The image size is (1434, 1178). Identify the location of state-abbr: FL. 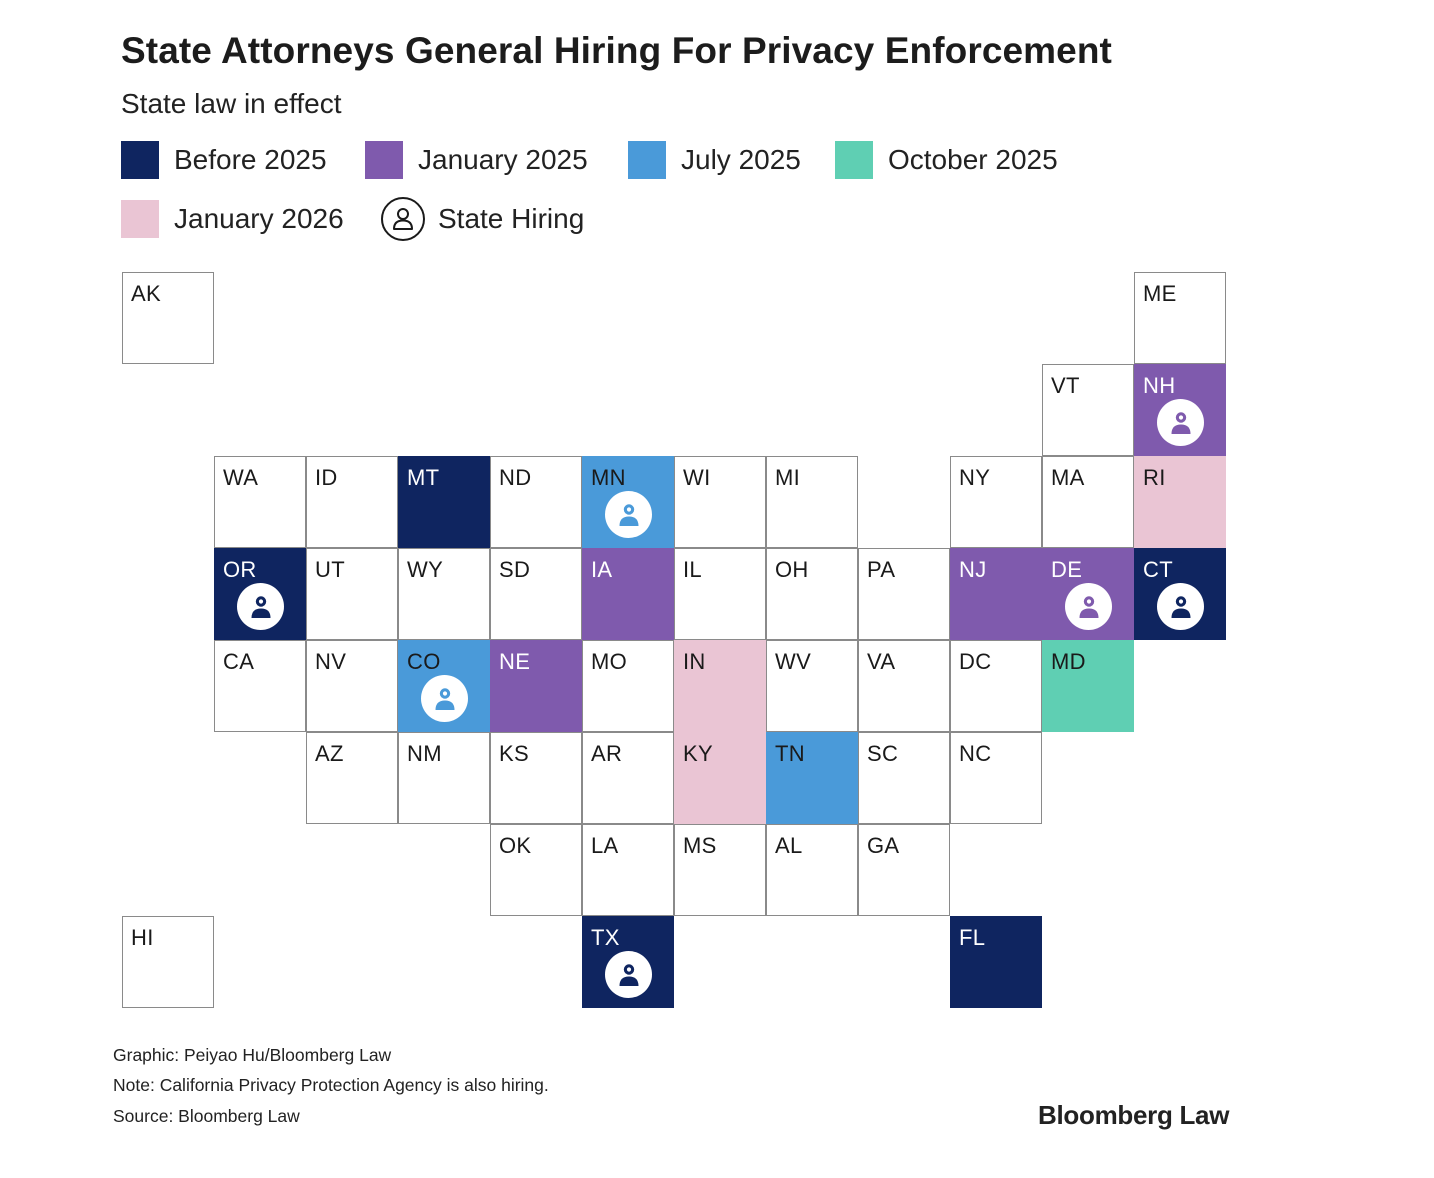
(972, 937).